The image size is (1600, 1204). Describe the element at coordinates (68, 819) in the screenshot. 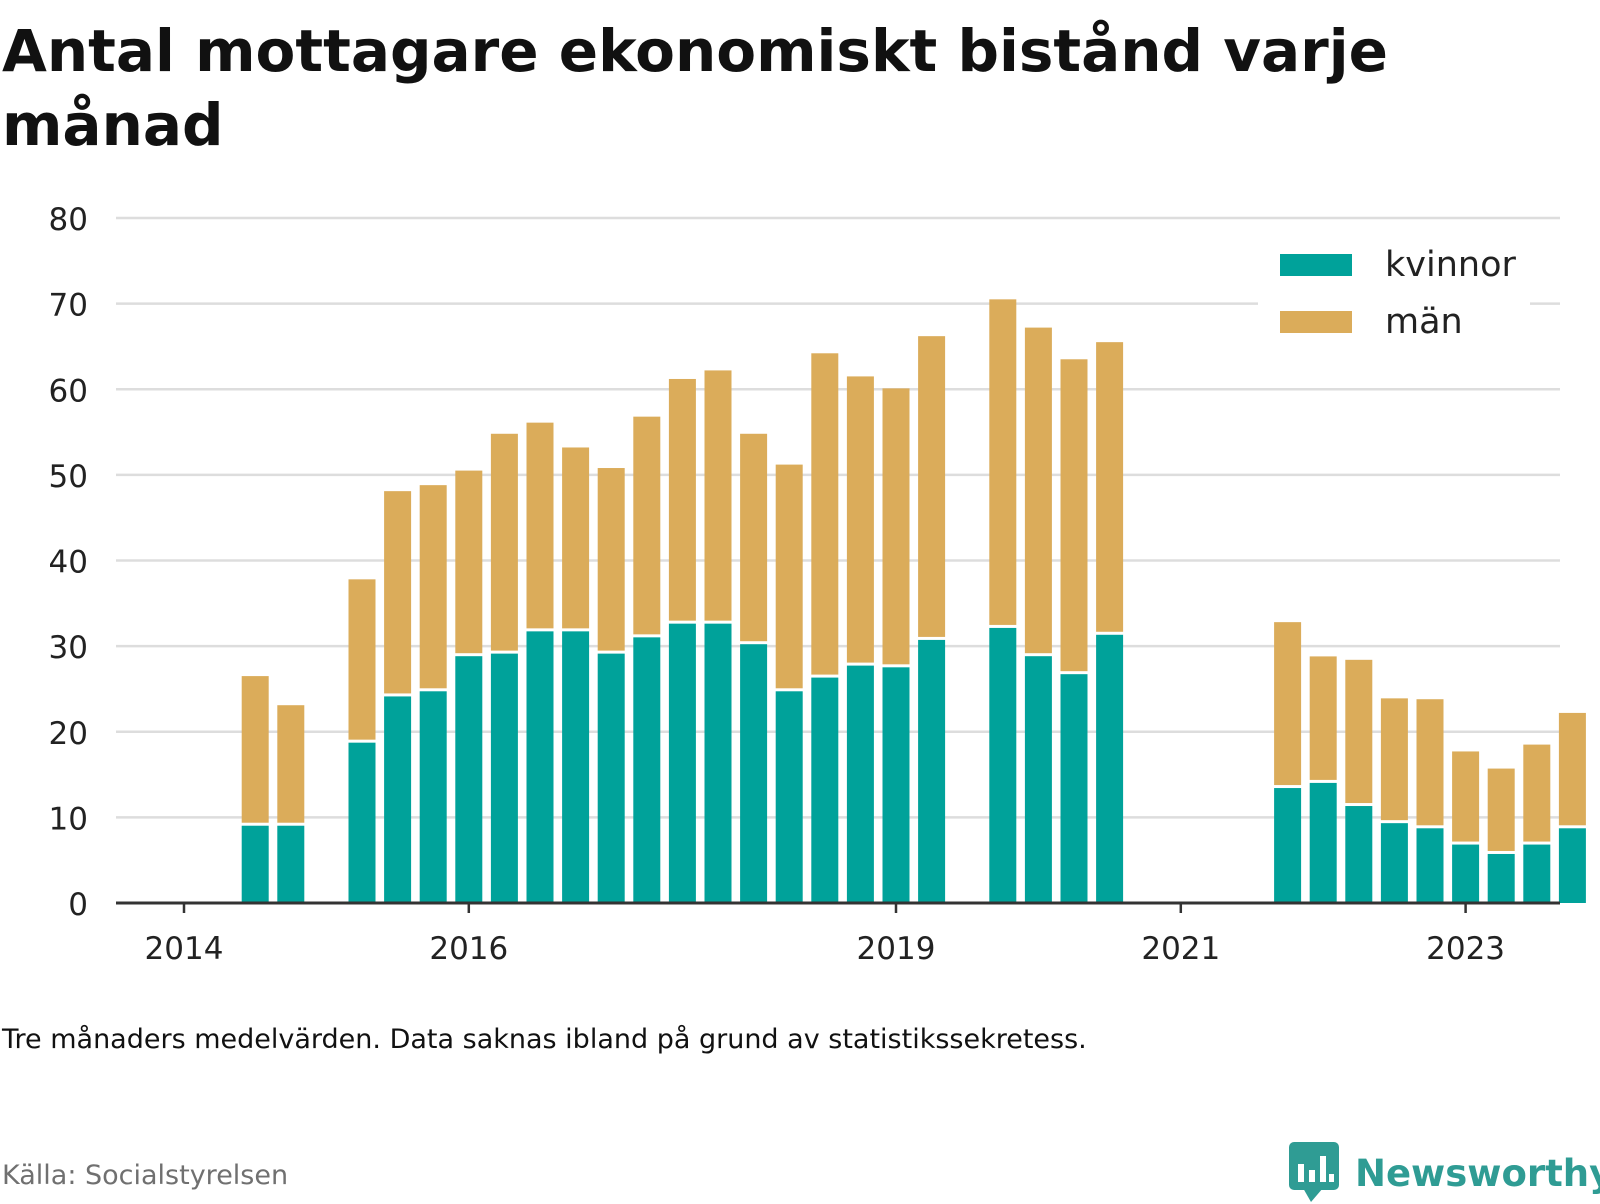

I see `y-tick-label: 10` at that location.